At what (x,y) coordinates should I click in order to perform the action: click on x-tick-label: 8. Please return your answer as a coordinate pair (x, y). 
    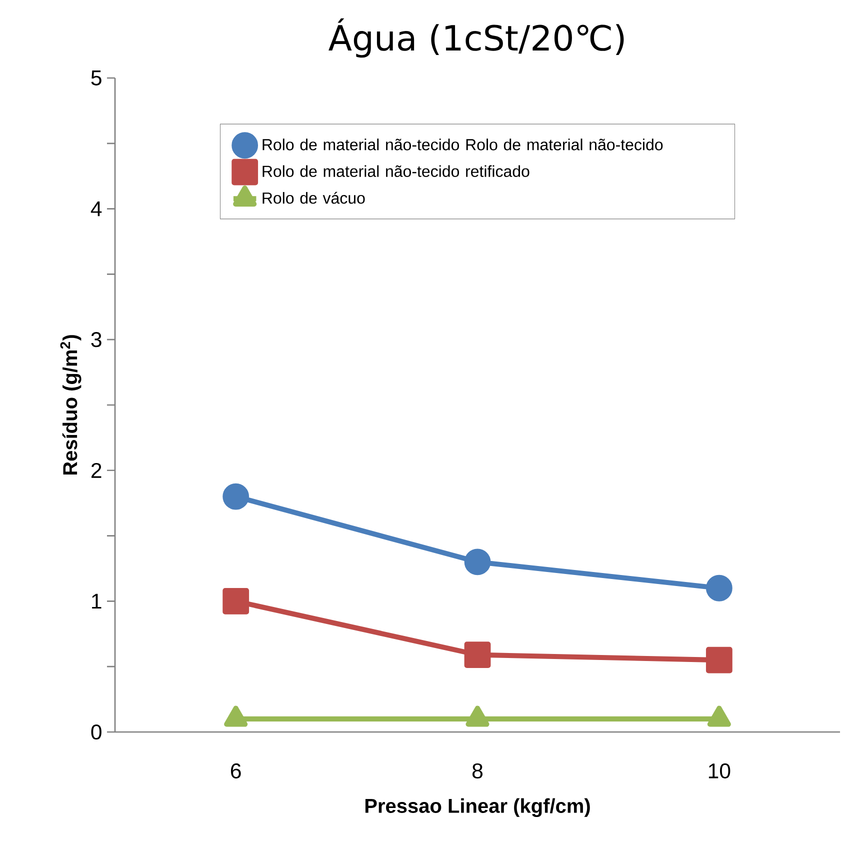
    Looking at the image, I should click on (477, 770).